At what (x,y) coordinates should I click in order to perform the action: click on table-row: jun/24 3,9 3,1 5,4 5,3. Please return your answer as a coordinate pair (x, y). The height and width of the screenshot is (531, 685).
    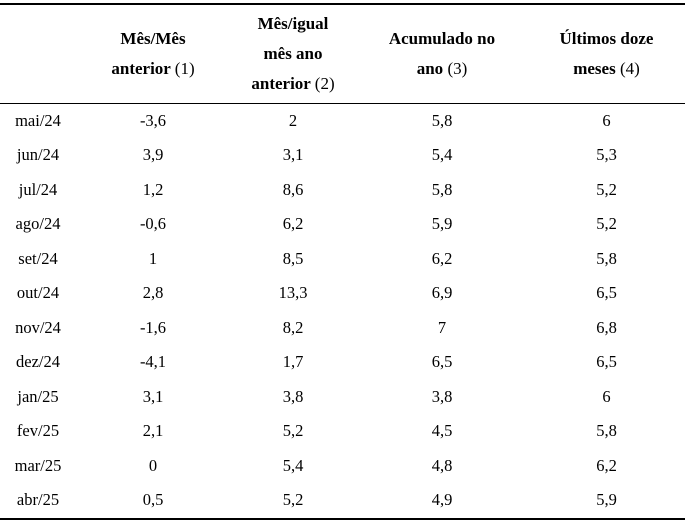
    Looking at the image, I should click on (342, 155).